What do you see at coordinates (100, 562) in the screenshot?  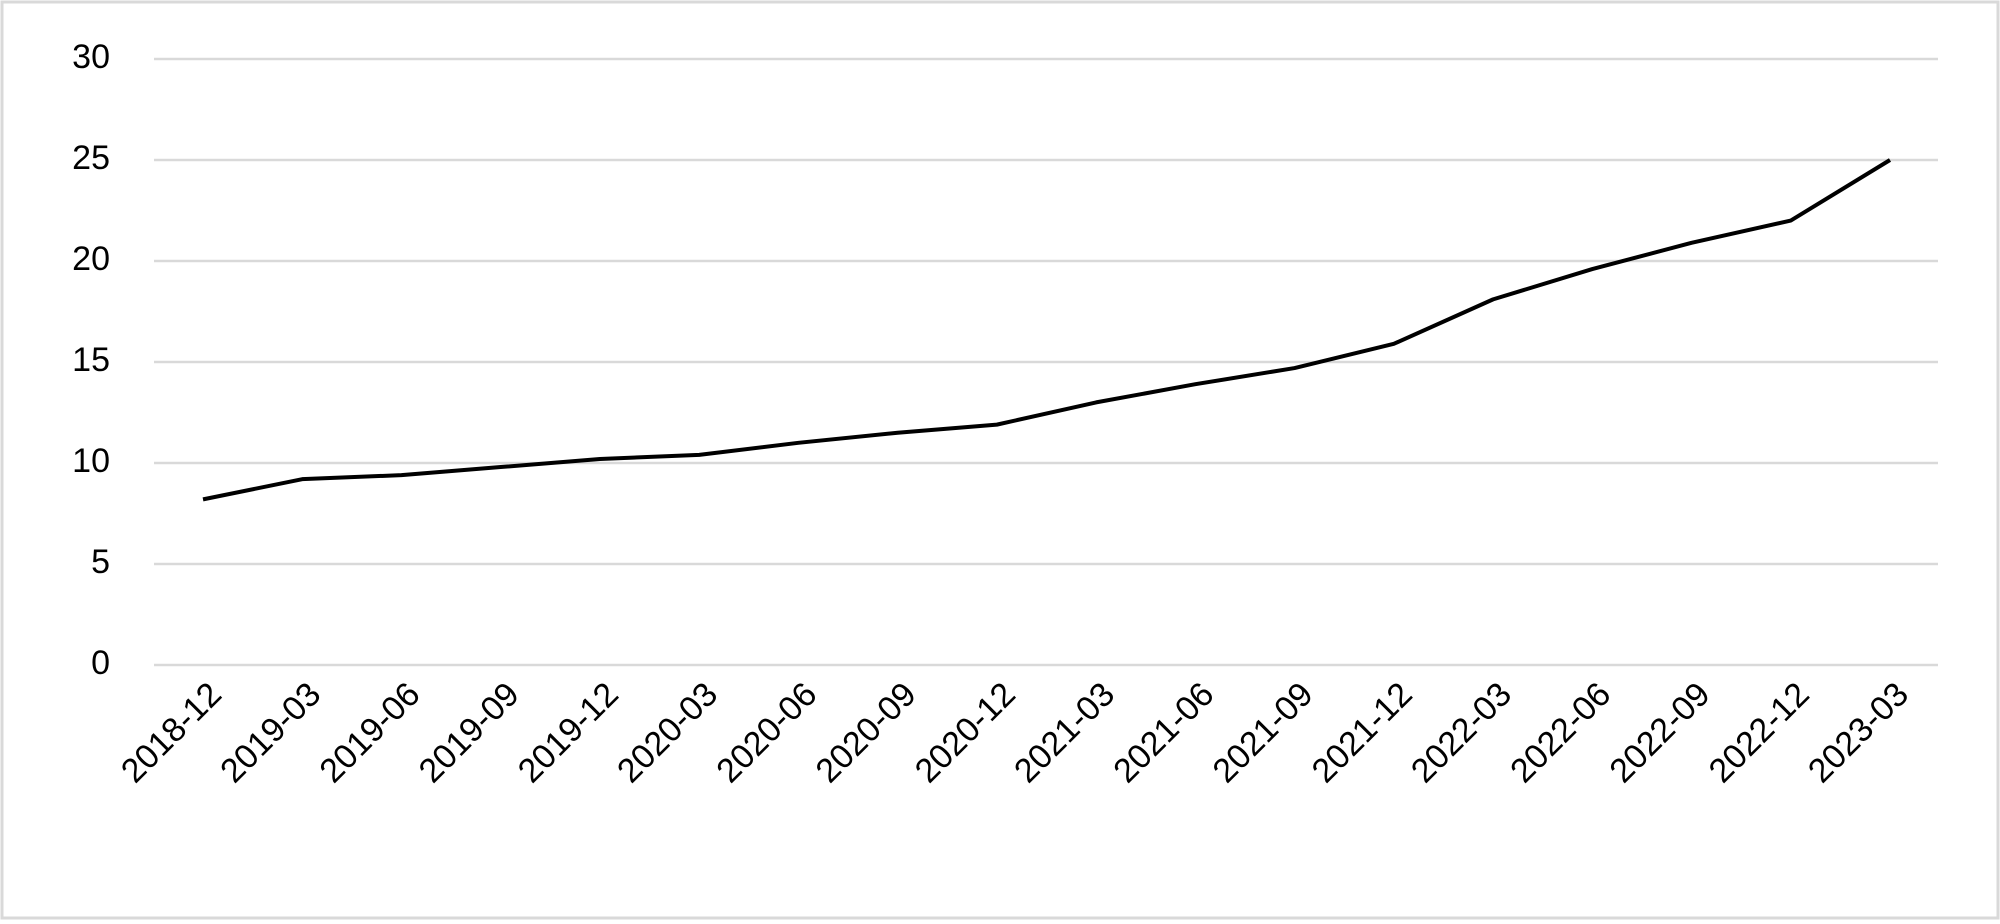 I see `y-tick-label: 5` at bounding box center [100, 562].